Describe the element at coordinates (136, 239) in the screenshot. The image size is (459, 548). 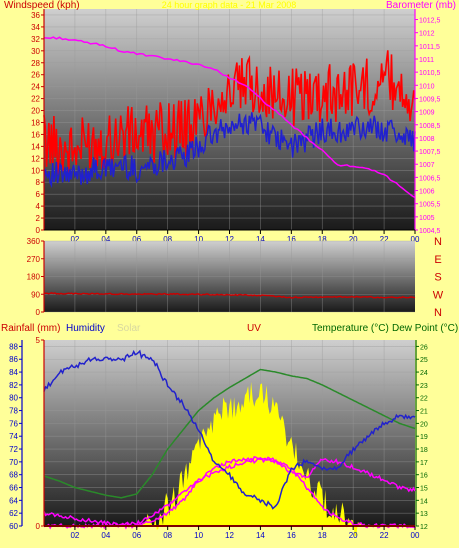
I see `wind-x-axis-tick-label: 06` at that location.